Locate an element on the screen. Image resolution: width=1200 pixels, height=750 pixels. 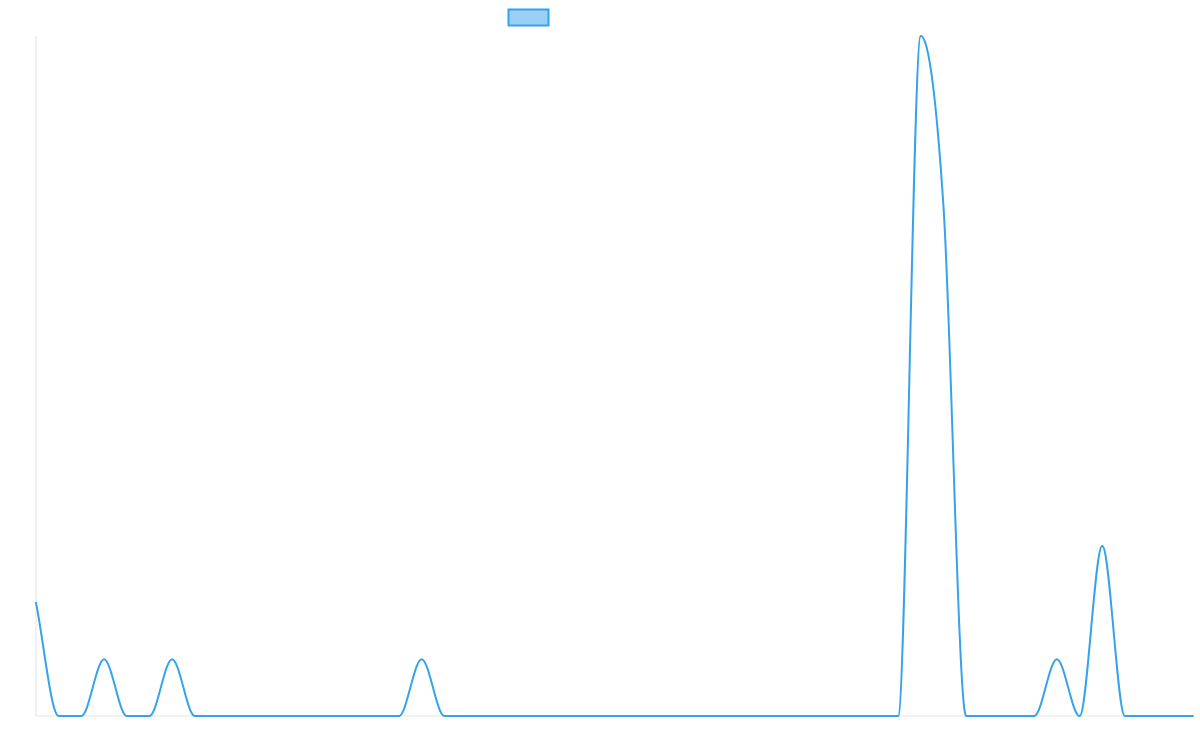
legend-swatch is located at coordinates (528, 17).